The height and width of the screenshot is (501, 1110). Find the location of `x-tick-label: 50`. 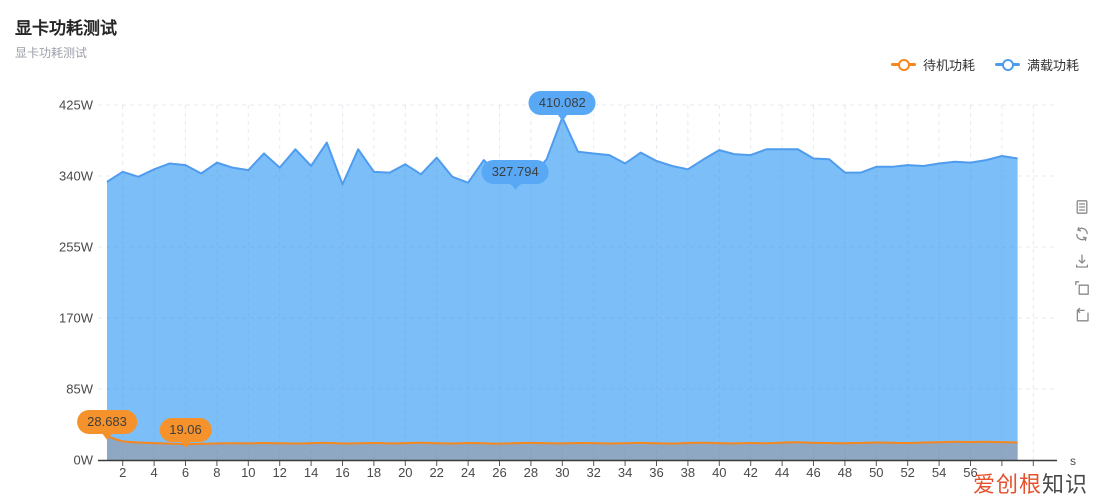

x-tick-label: 50 is located at coordinates (876, 472).